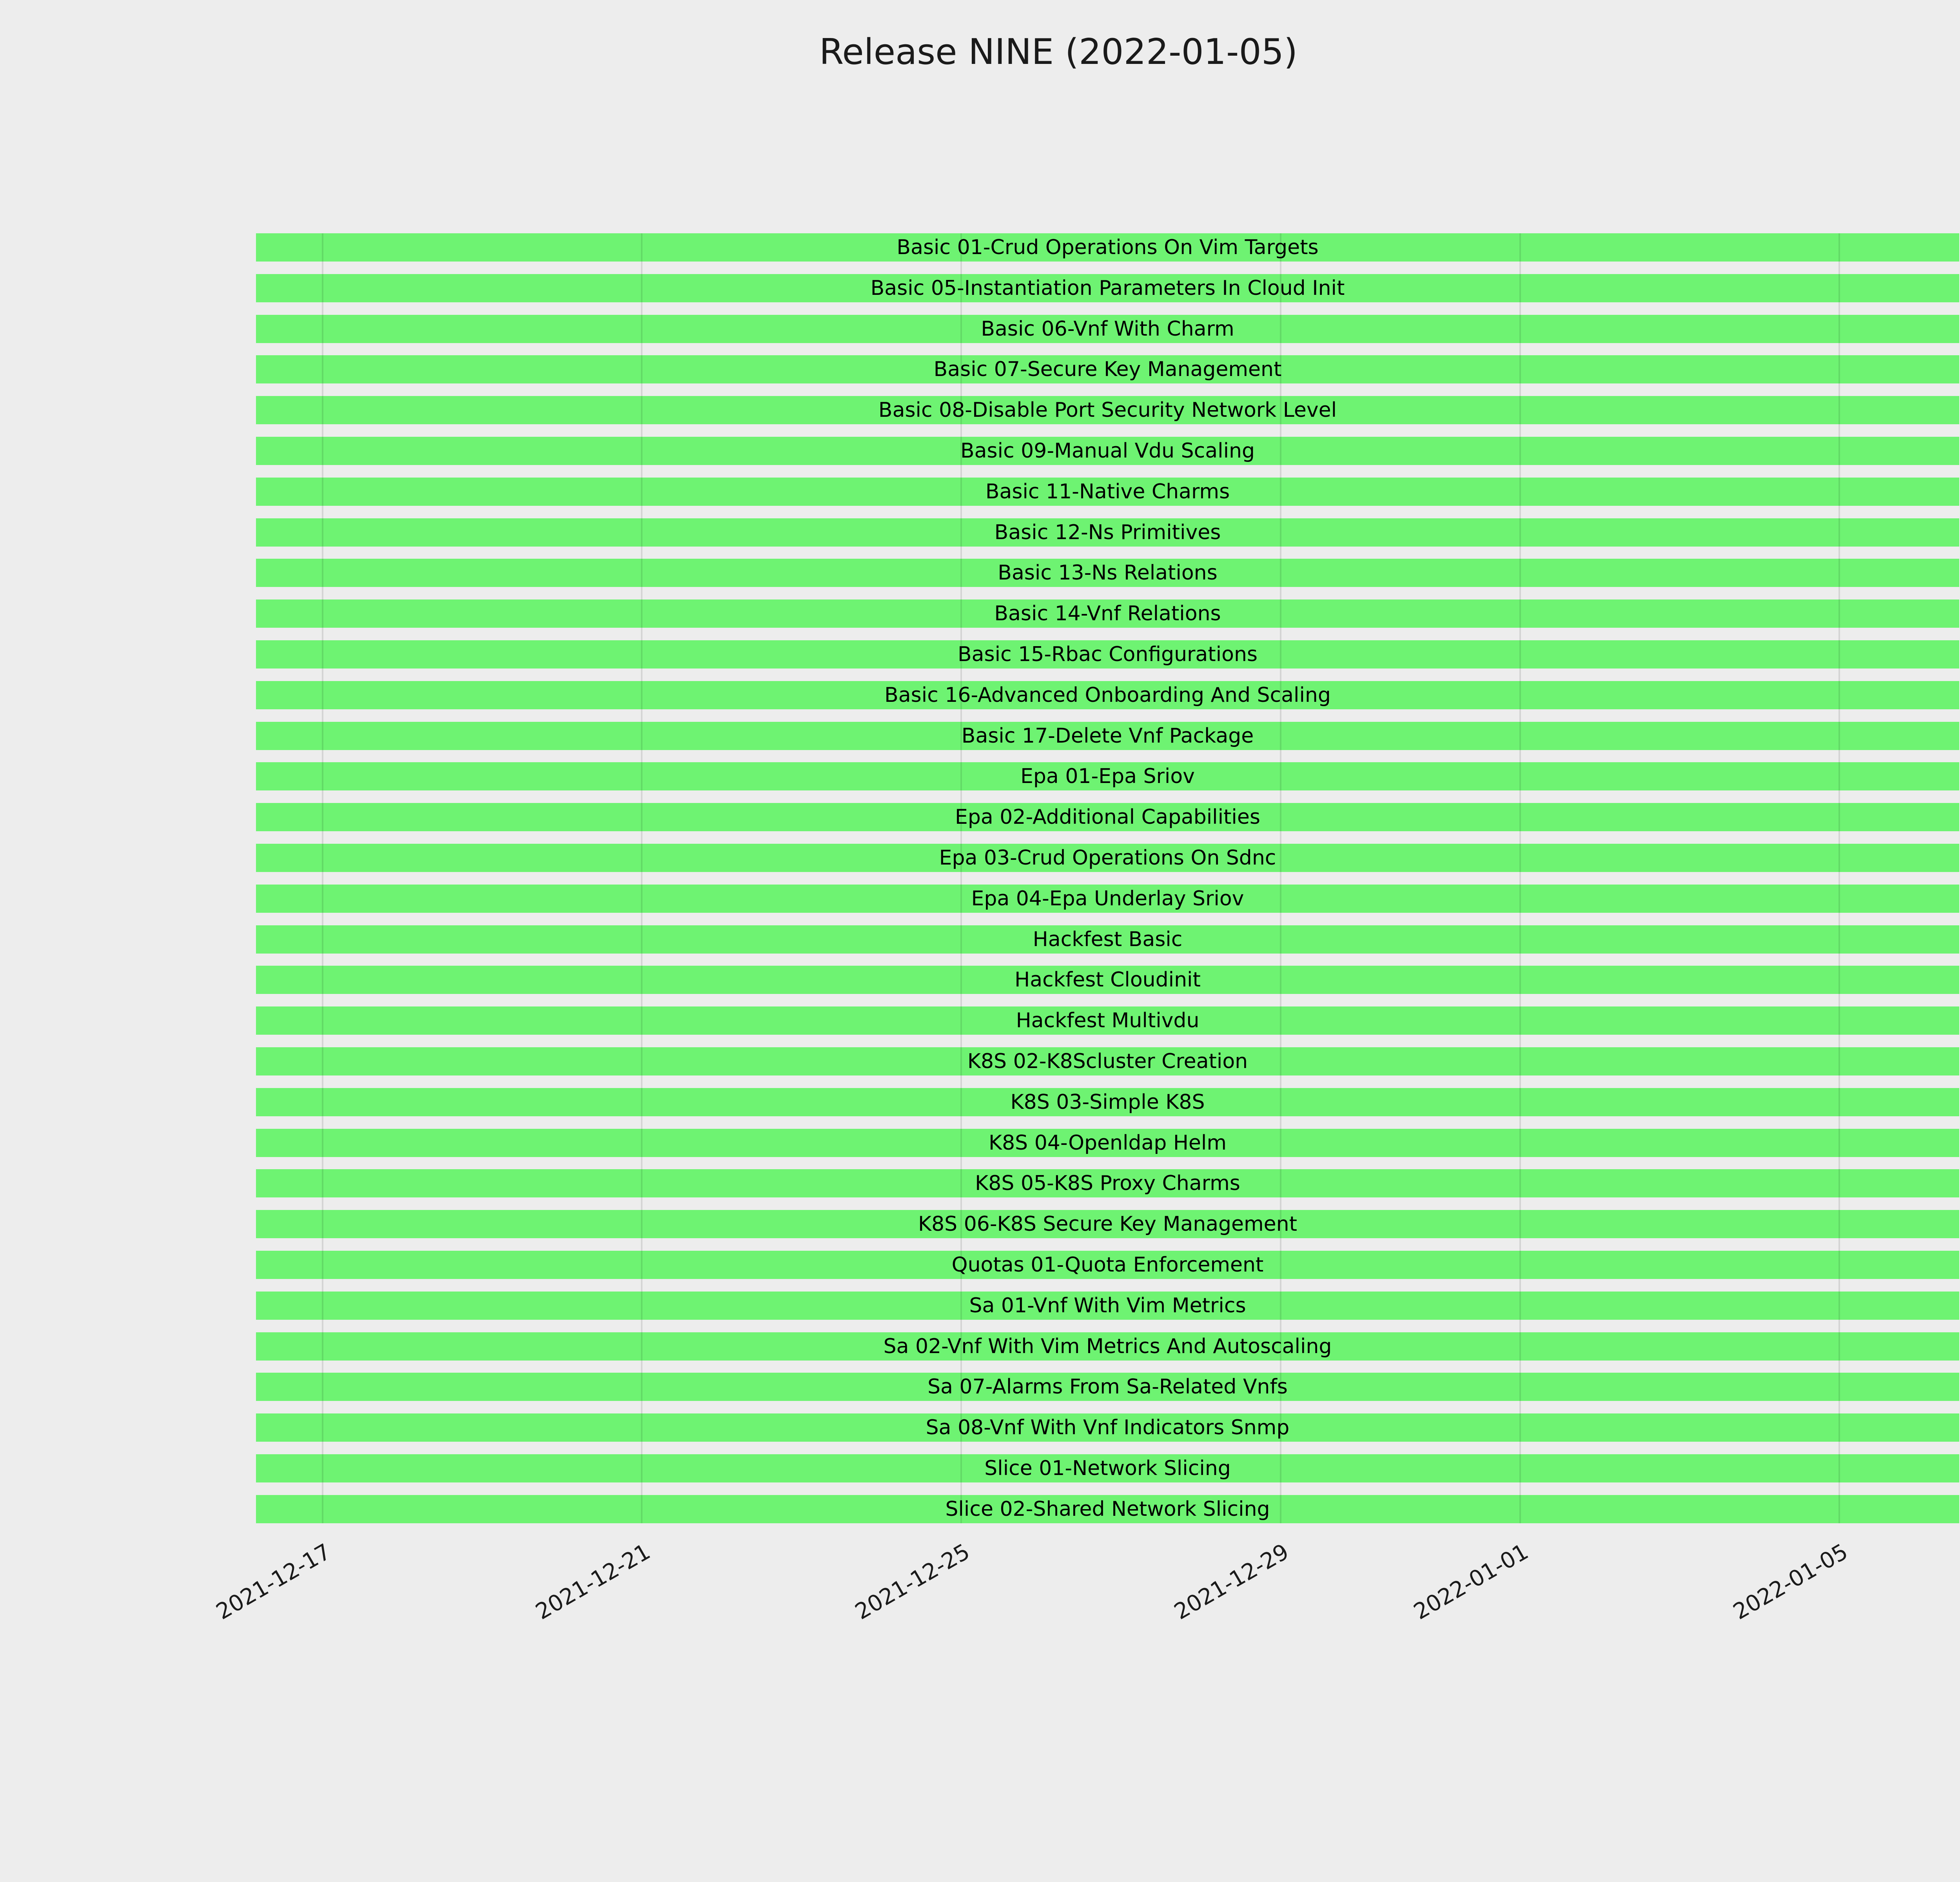  I want to click on bar-label: K8S 04-Openldap Helm, so click(1107, 1143).